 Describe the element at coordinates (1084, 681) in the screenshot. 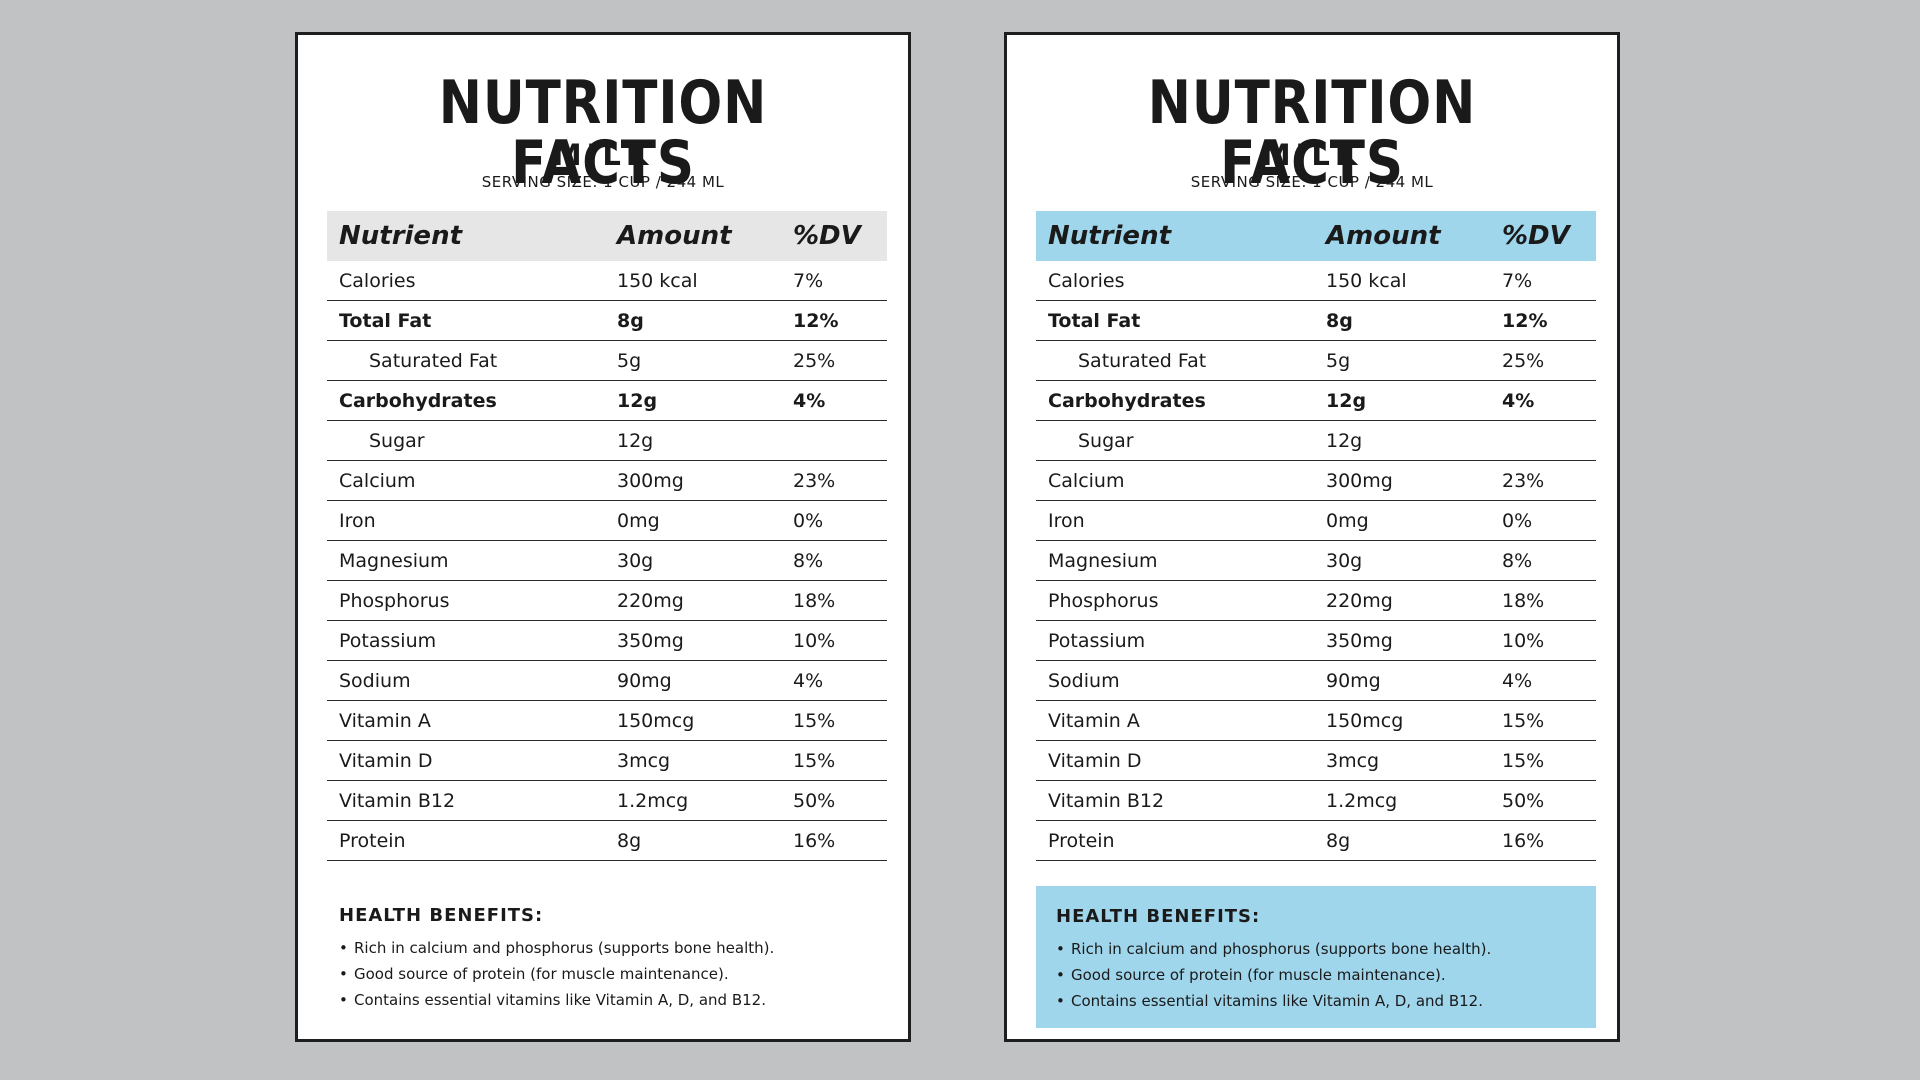

I see `row-nutrient: Sodium` at that location.